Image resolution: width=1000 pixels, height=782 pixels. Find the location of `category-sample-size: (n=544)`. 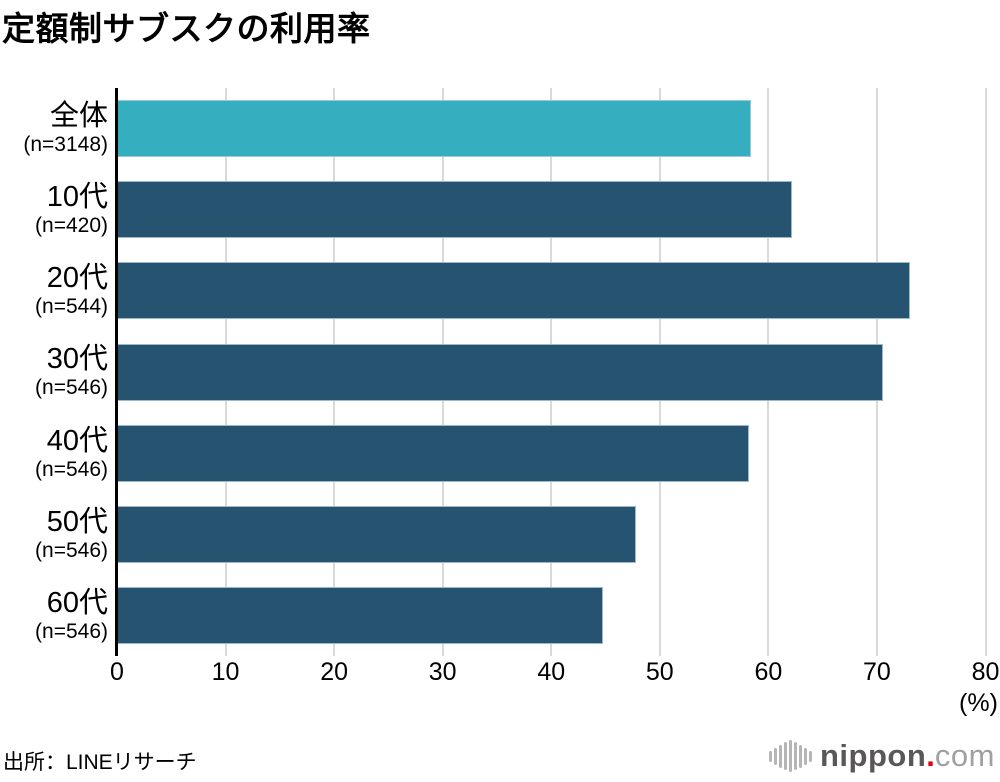

category-sample-size: (n=544) is located at coordinates (71, 307).